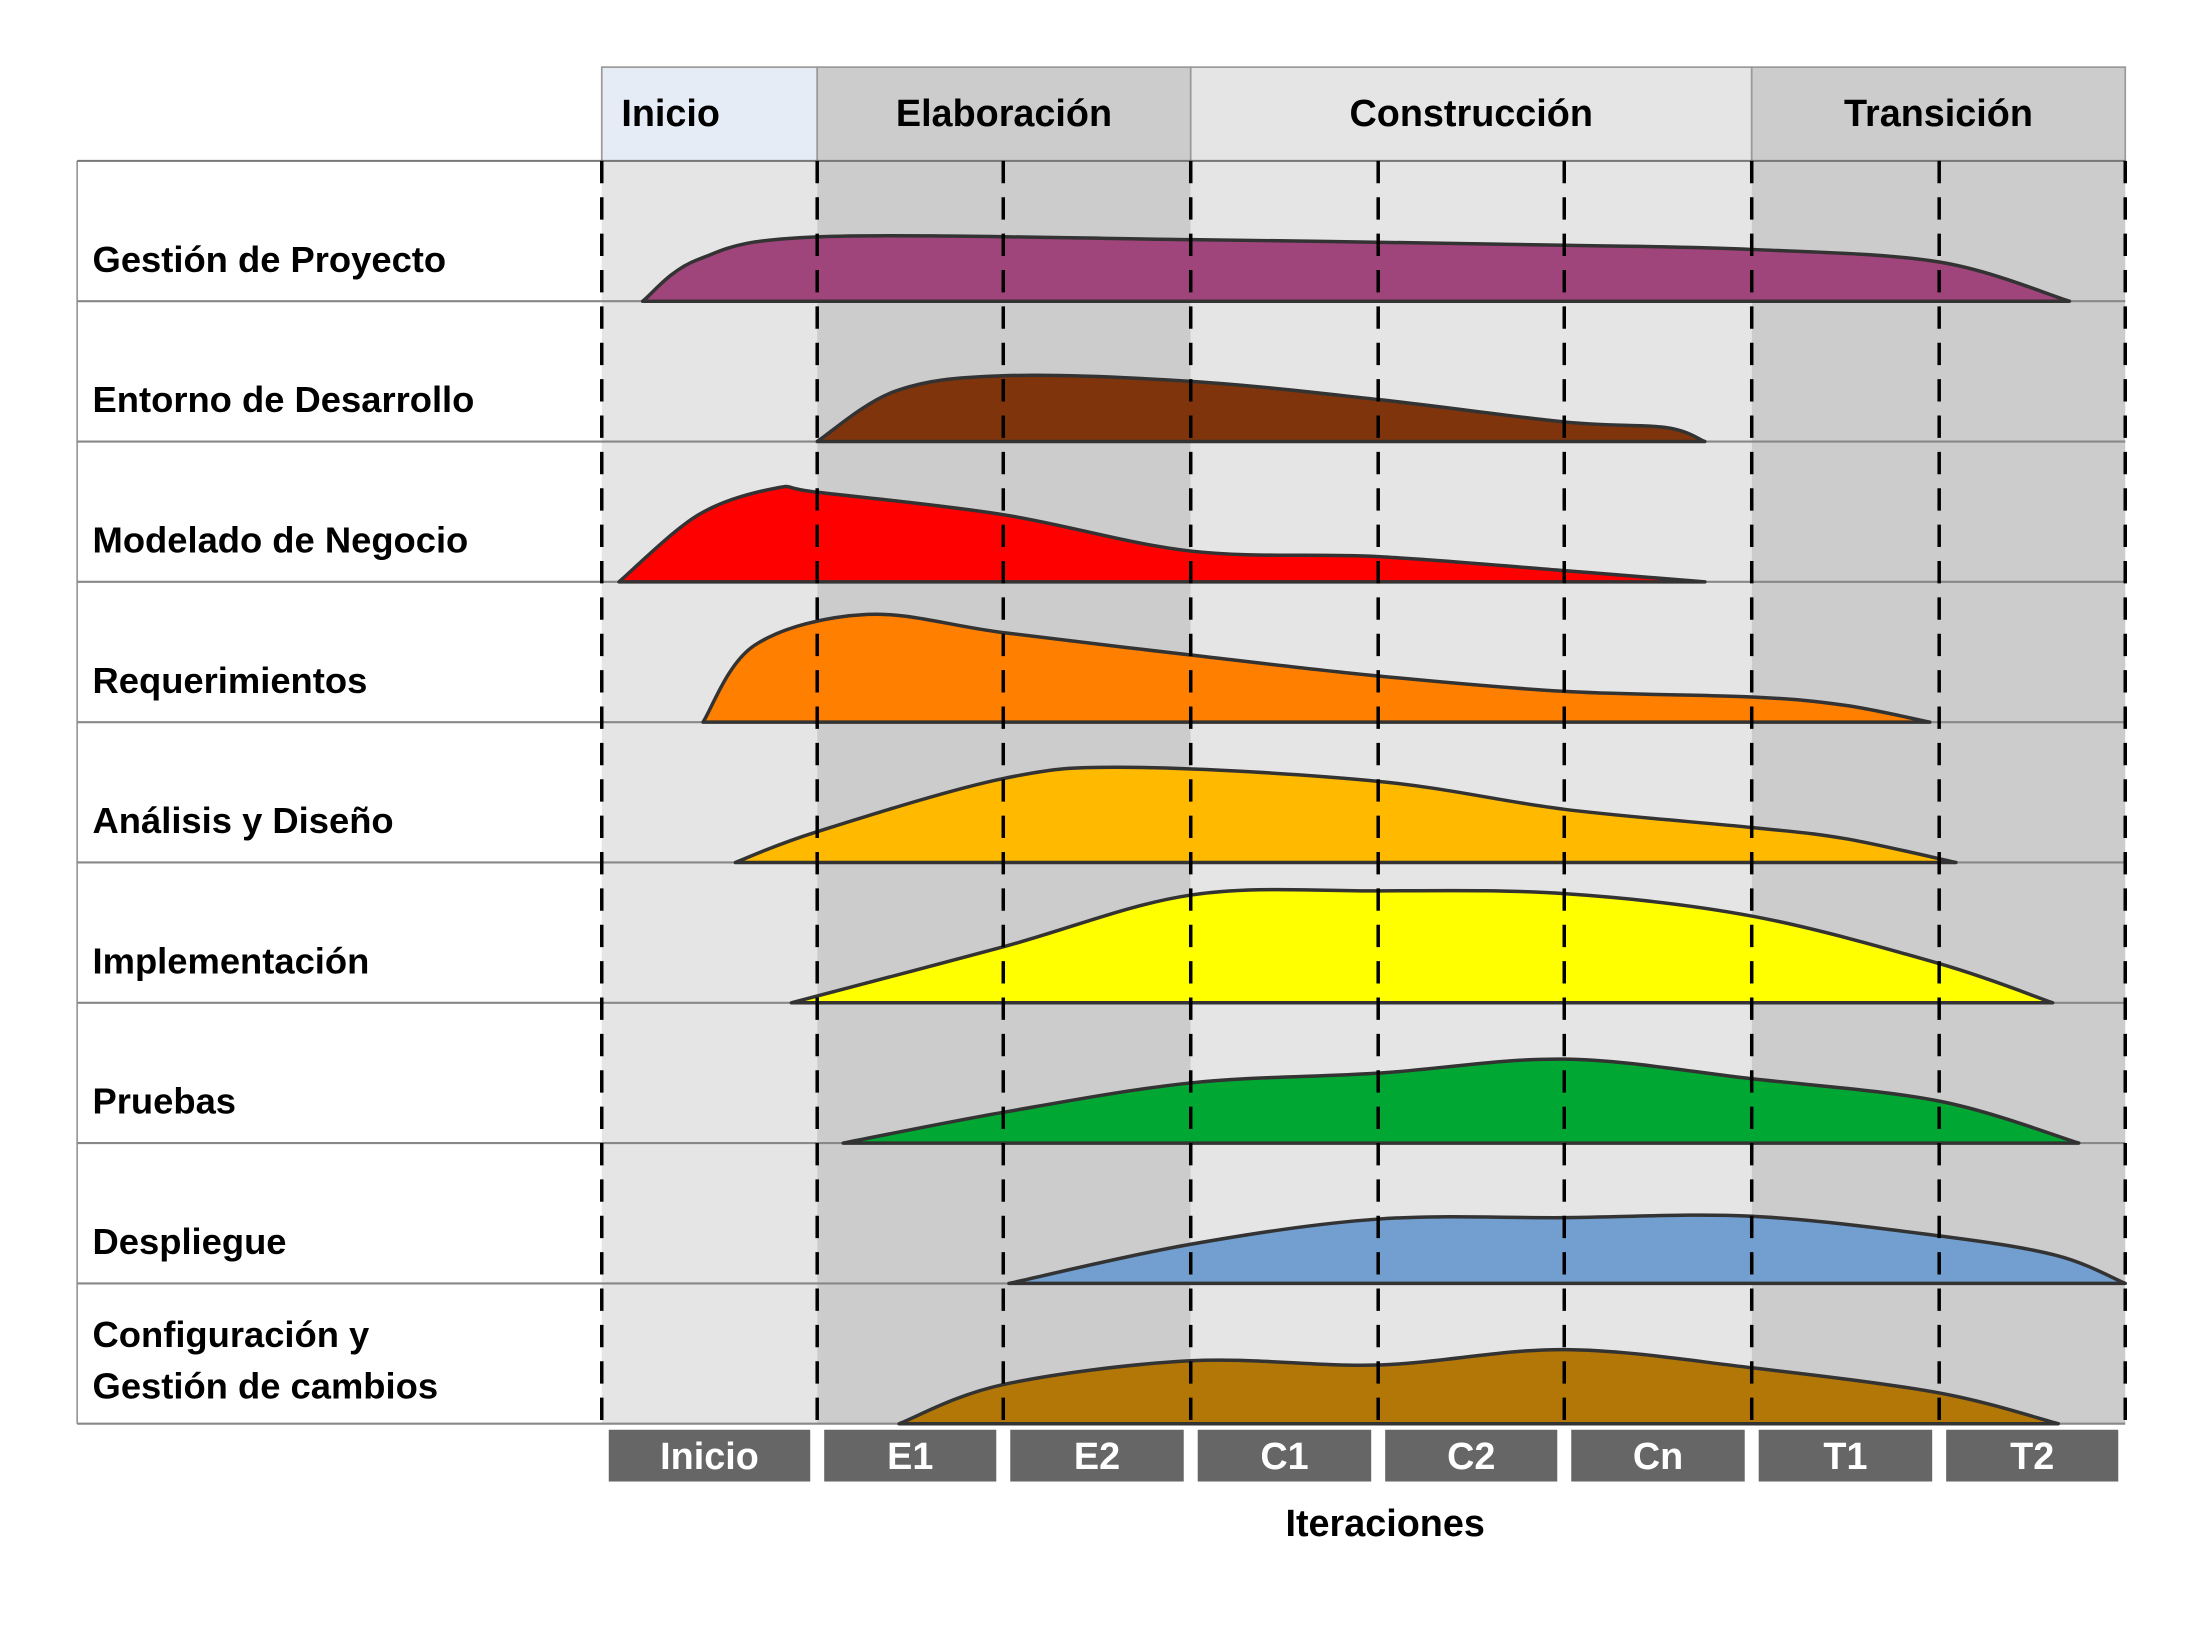 The image size is (2194, 1634). Describe the element at coordinates (232, 1334) in the screenshot. I see `discipline-label-line: Configuración y` at that location.